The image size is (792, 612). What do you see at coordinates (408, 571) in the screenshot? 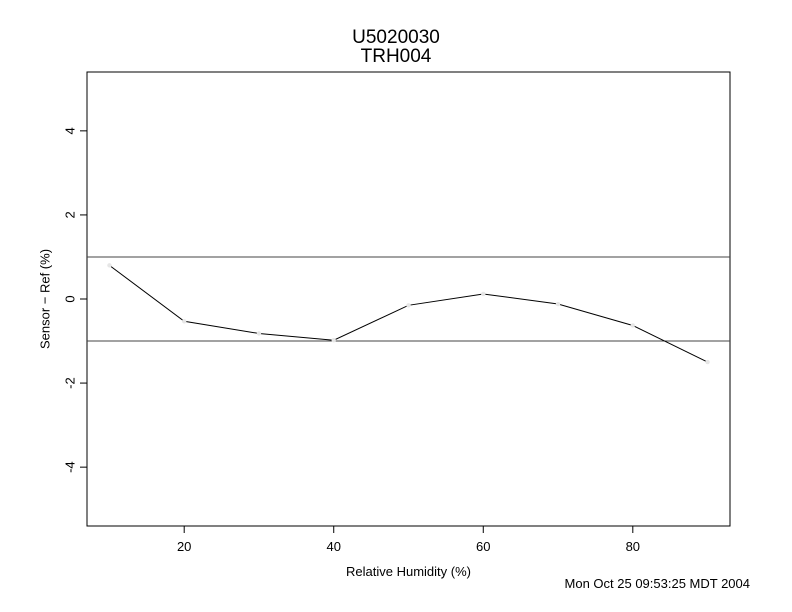
I see `x-axis-label: Relative Humidity (%)` at bounding box center [408, 571].